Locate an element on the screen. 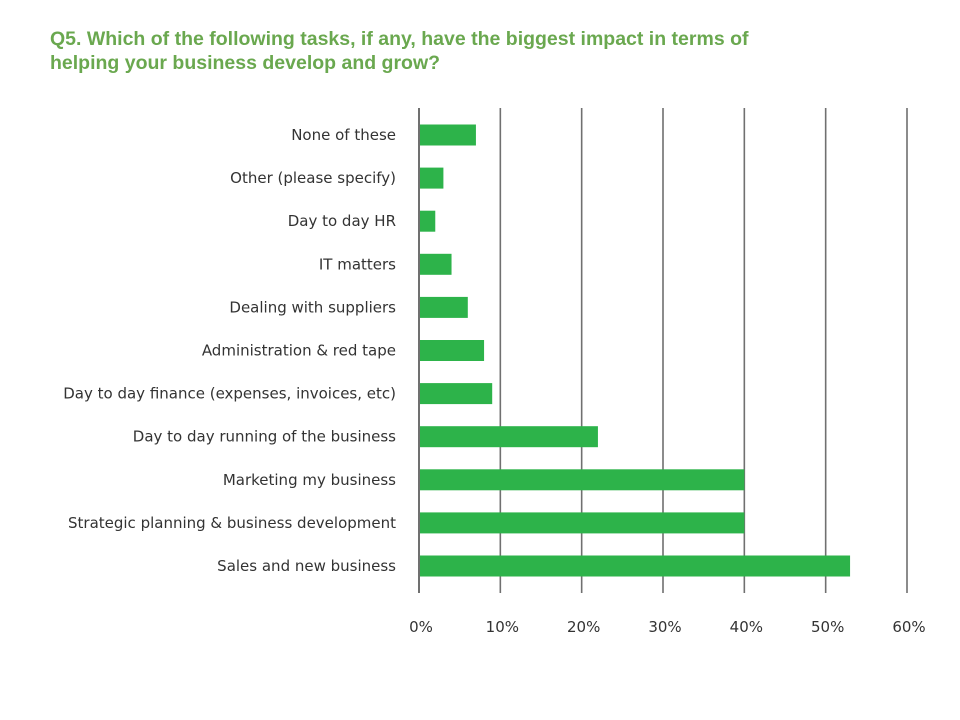 This screenshot has width=960, height=720. x-tick-label: 60% is located at coordinates (908, 627).